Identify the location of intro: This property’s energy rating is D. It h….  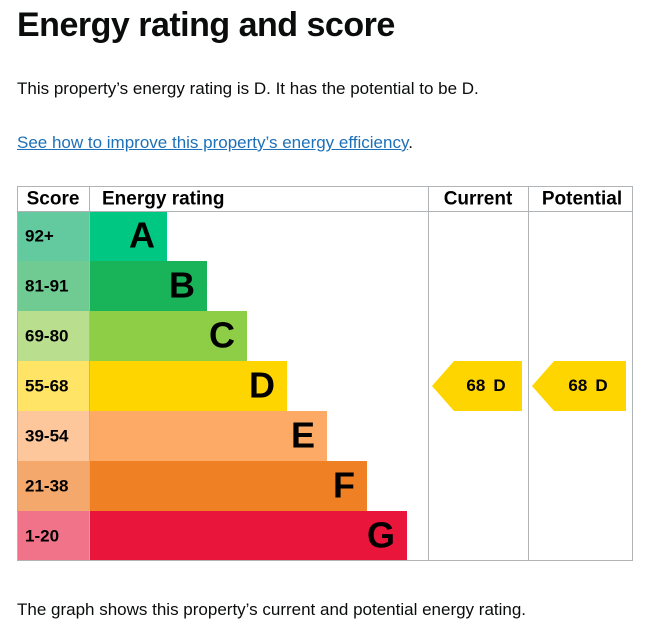
(248, 88).